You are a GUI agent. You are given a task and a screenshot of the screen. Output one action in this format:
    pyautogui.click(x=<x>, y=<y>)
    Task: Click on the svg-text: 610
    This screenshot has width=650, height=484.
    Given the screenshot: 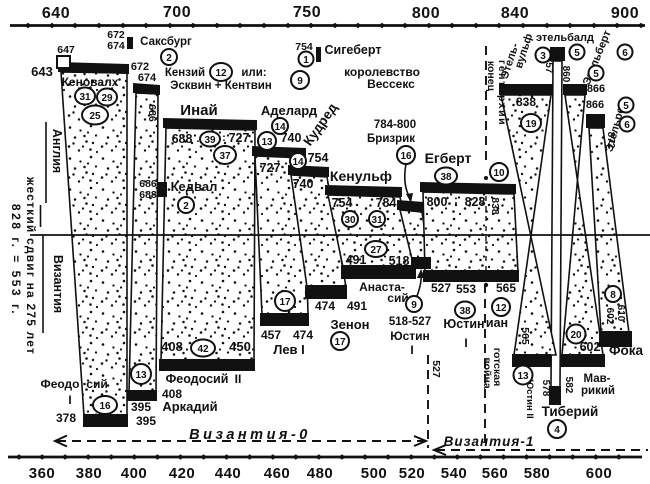 What is the action you would take?
    pyautogui.click(x=620, y=313)
    